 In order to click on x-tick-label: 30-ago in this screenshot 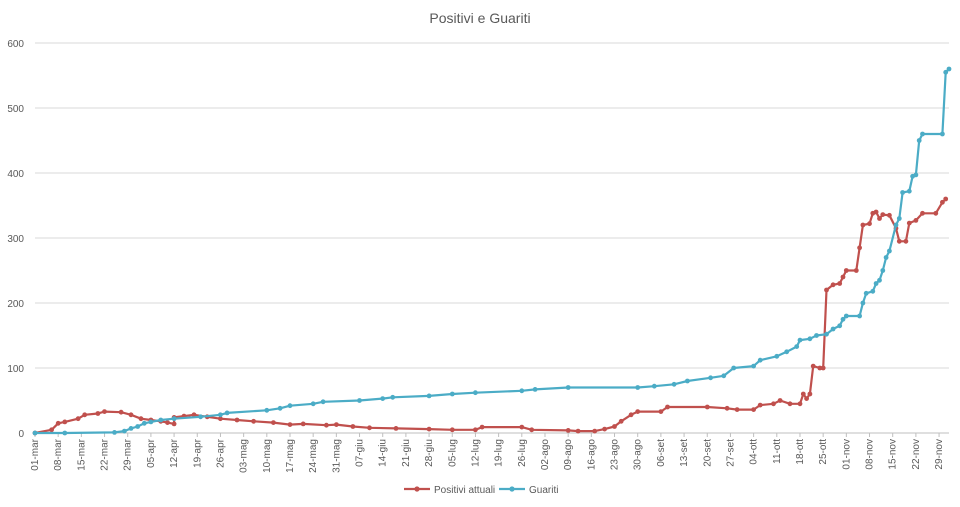, I will do `click(638, 455)`.